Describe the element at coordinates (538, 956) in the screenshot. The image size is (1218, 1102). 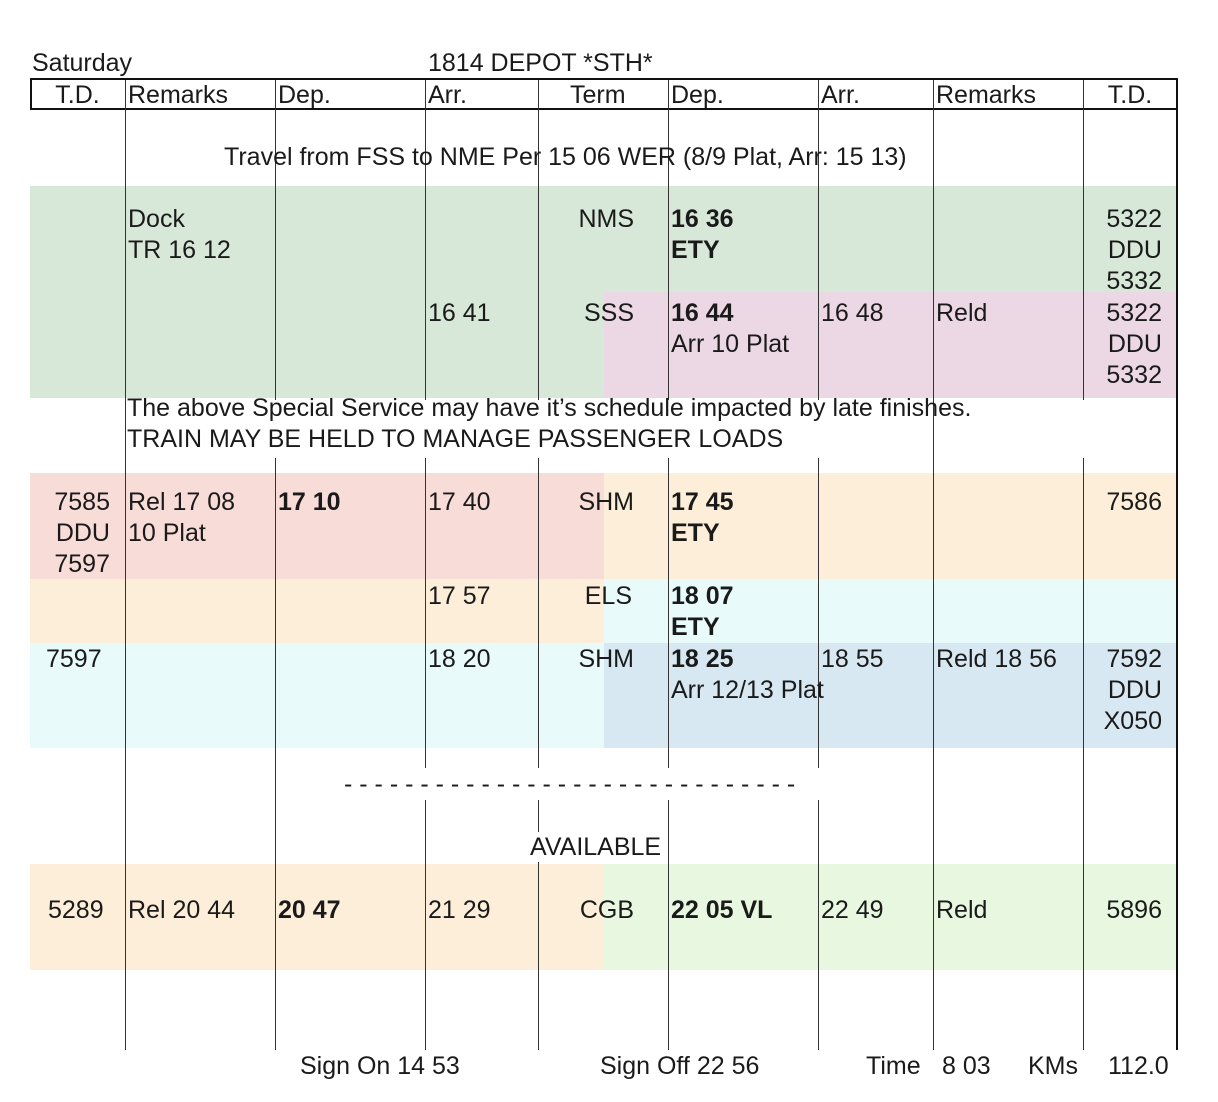
I see `col-divider-4d` at that location.